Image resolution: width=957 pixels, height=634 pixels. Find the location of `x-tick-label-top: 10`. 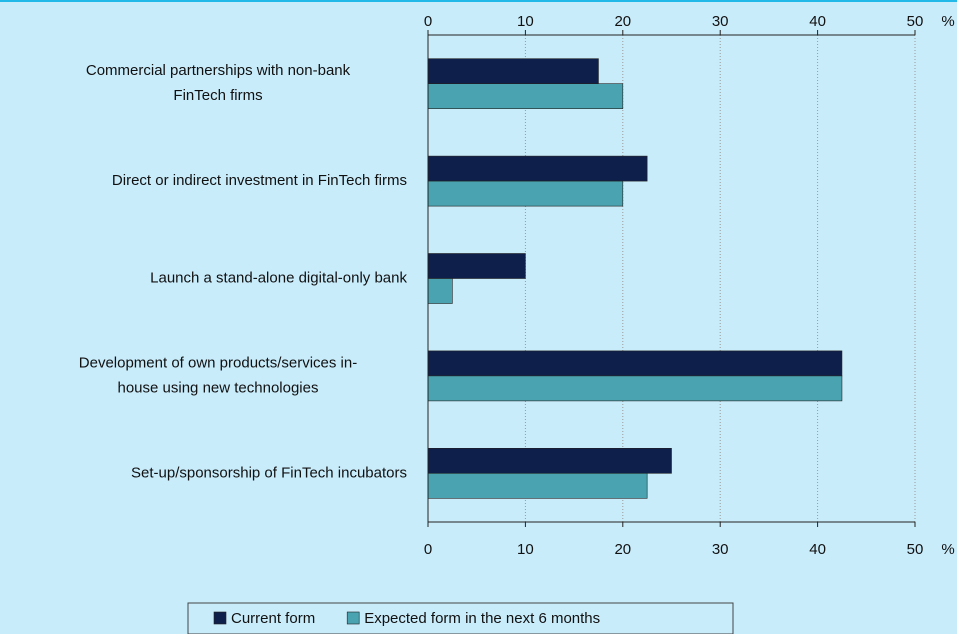

x-tick-label-top: 10 is located at coordinates (525, 21).